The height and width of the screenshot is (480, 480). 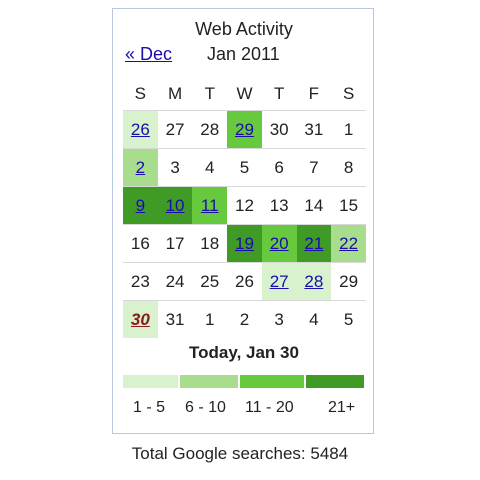 I want to click on calendar-day: 12, so click(x=244, y=205).